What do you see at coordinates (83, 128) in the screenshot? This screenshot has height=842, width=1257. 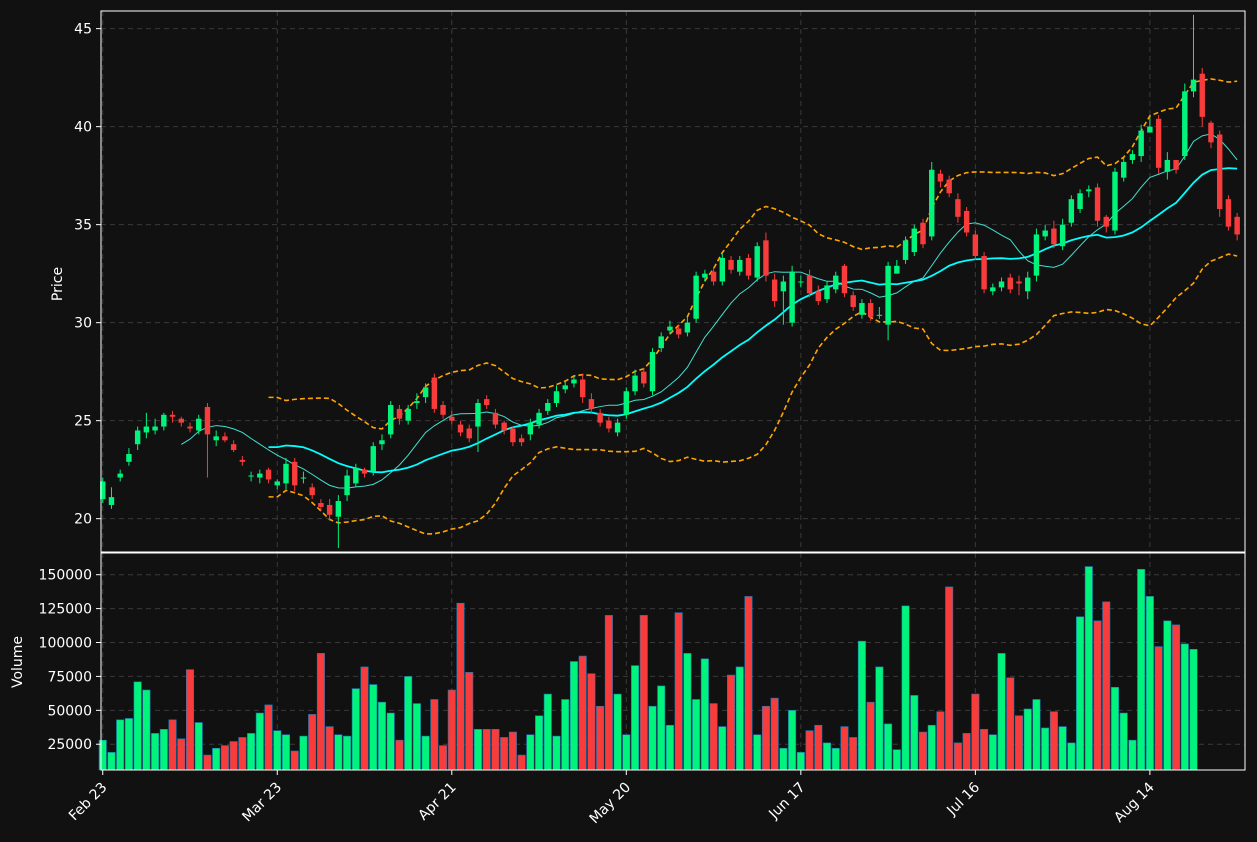 I see `price-tick-label: 40` at bounding box center [83, 128].